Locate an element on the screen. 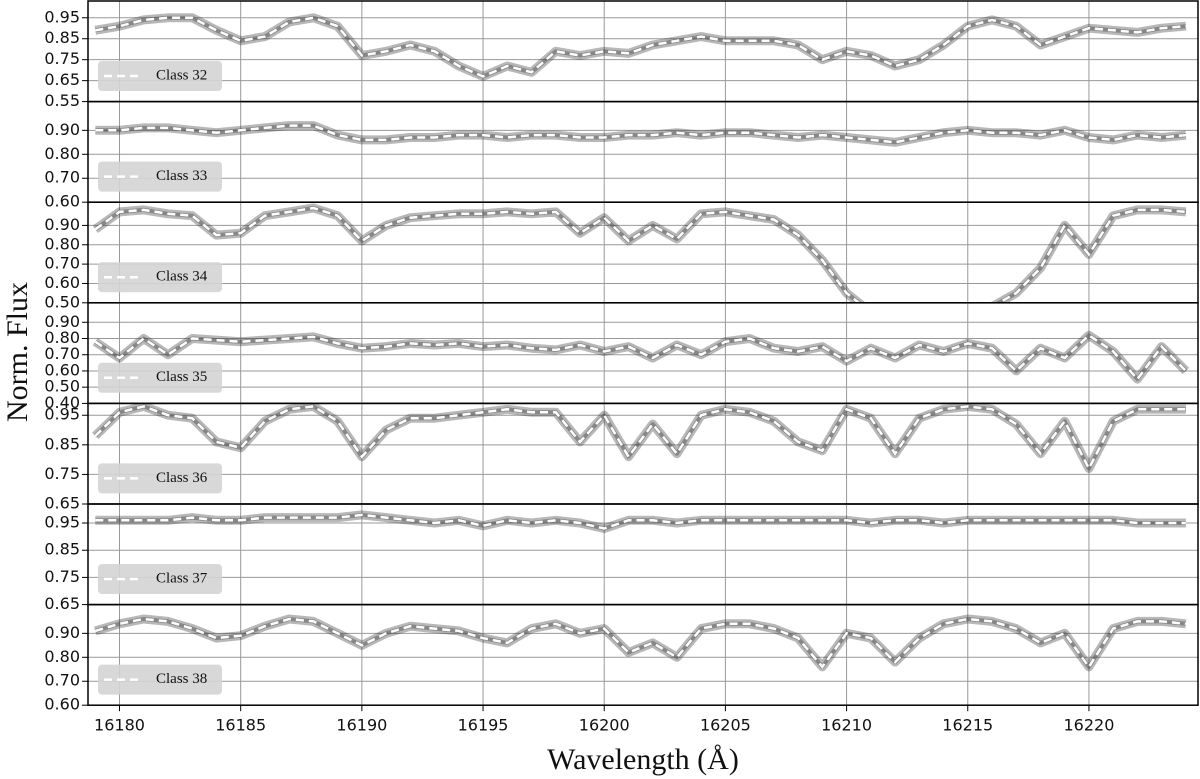 The image size is (1200, 779). x-axis-label: Wavelength (Å) is located at coordinates (643, 759).